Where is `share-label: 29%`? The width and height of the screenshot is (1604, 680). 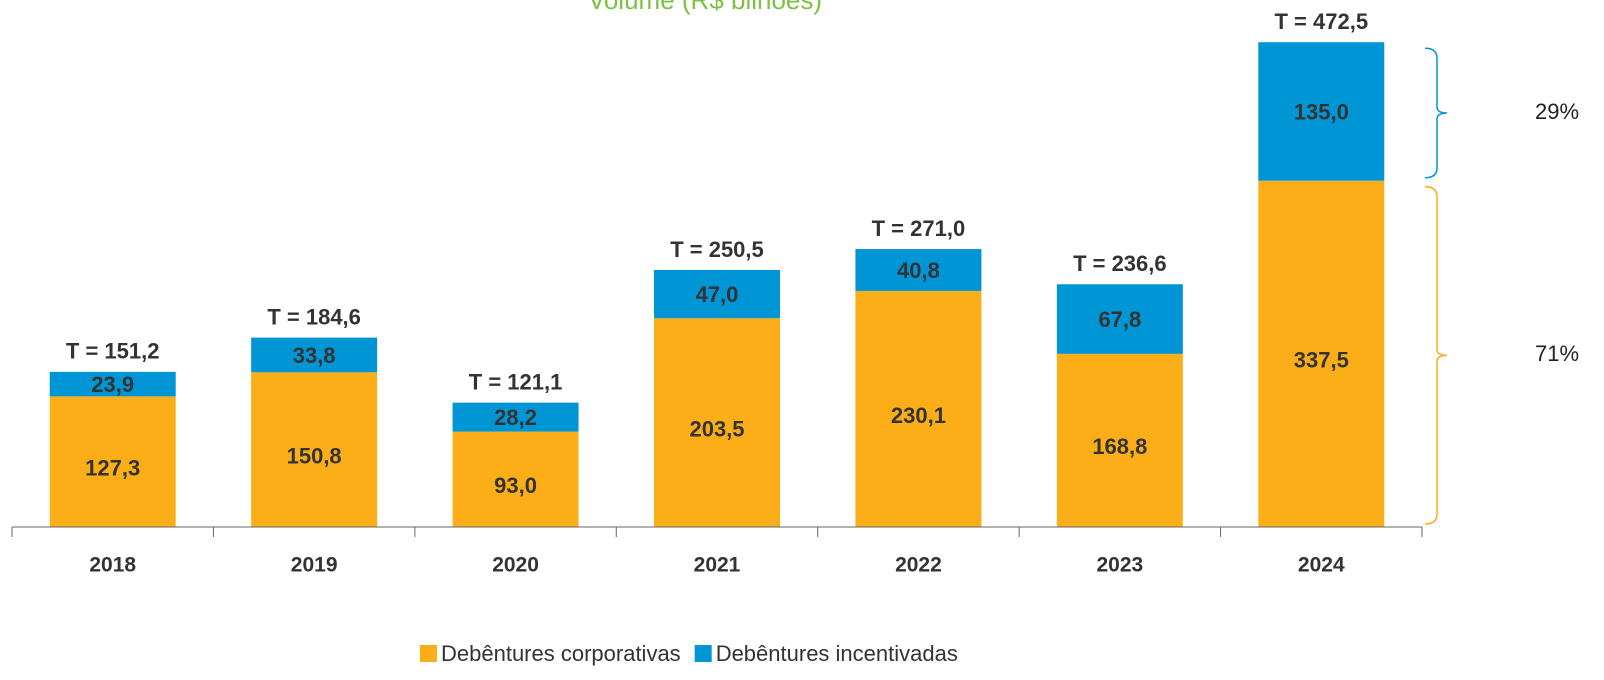
share-label: 29% is located at coordinates (1557, 111).